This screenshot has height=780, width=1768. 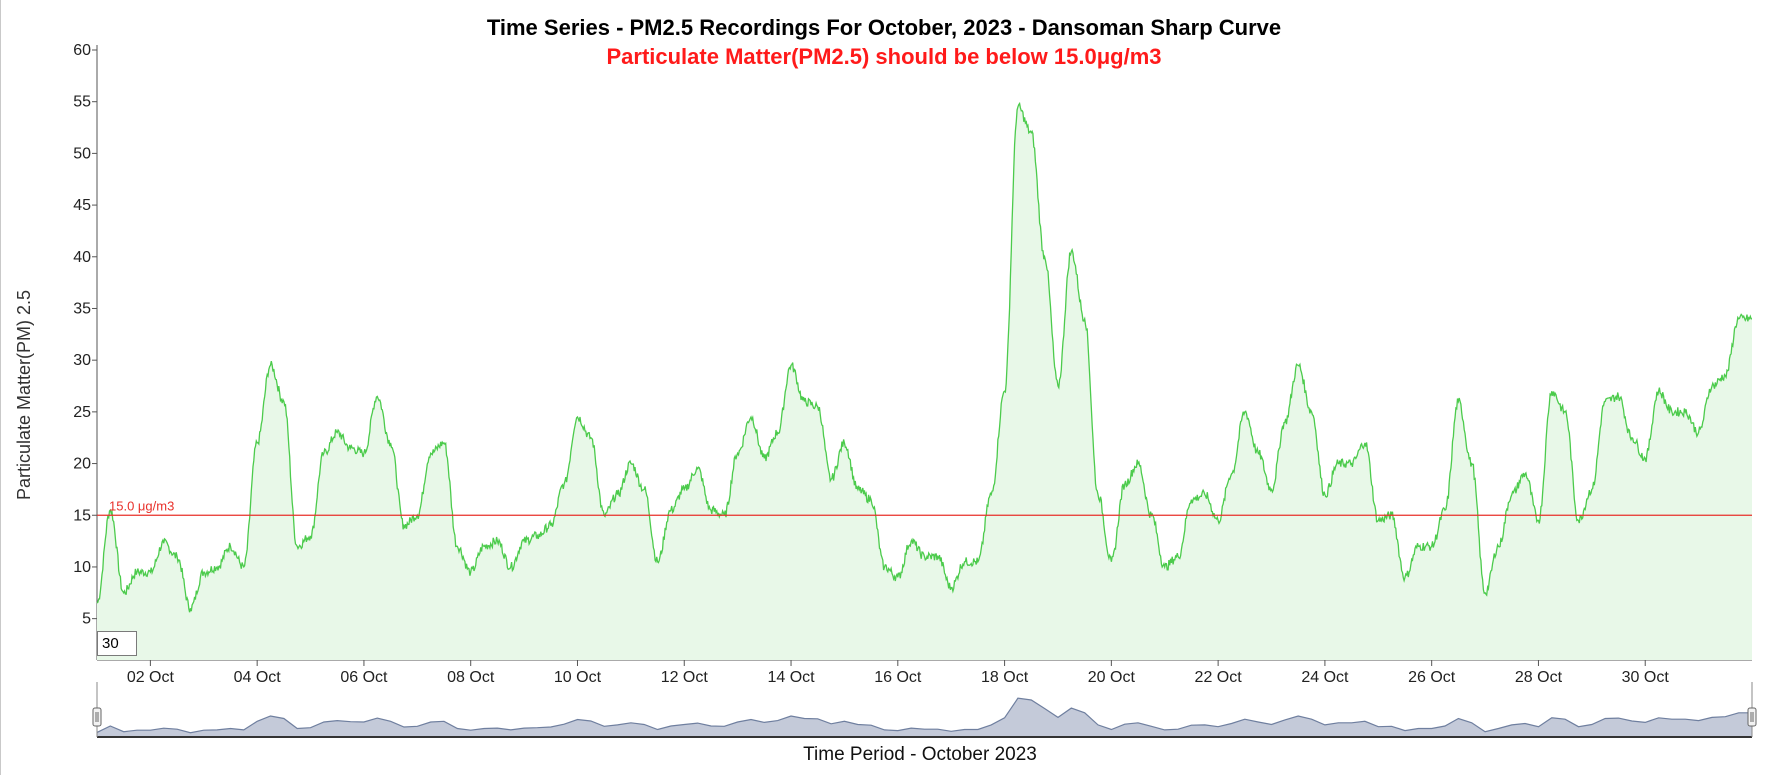 I want to click on y-axis-title: Particulate Matter(PM) 2.5, so click(x=24, y=395).